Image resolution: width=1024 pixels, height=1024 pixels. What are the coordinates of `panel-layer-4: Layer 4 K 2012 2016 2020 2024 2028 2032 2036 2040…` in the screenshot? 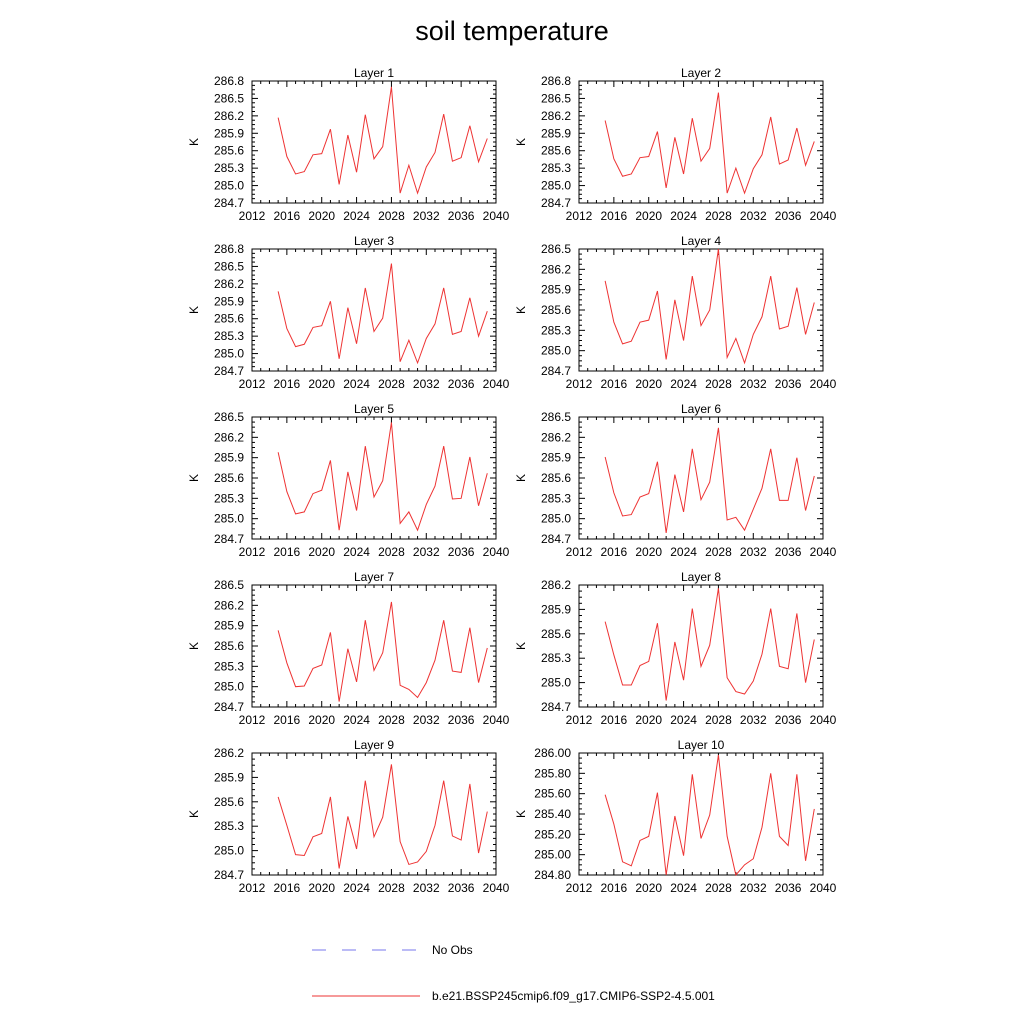 It's located at (675, 312).